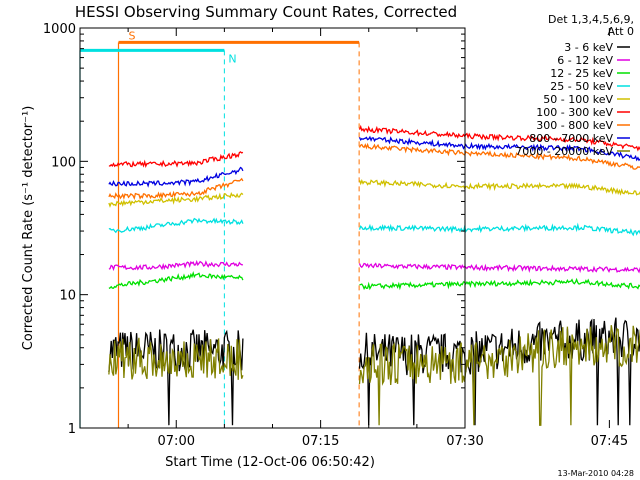 This screenshot has height=480, width=640. Describe the element at coordinates (72, 429) in the screenshot. I see `y-tick-label: 1` at that location.